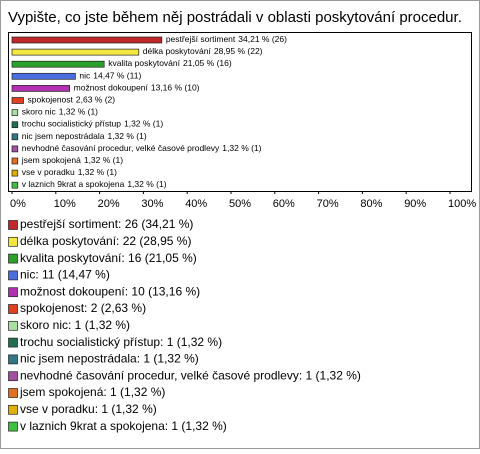 This screenshot has width=480, height=454. I want to click on bar-label: v laznich 9krat a spokojena 1,32 % (1), so click(94, 184).